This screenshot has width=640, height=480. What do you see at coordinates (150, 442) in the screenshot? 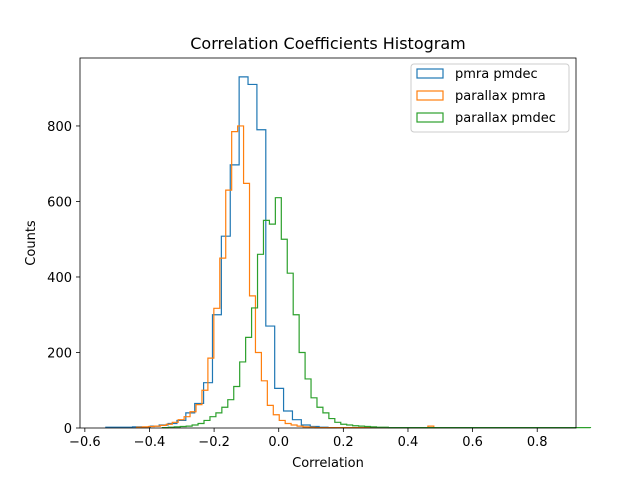
I see `x-tick-label: −0.4` at bounding box center [150, 442].